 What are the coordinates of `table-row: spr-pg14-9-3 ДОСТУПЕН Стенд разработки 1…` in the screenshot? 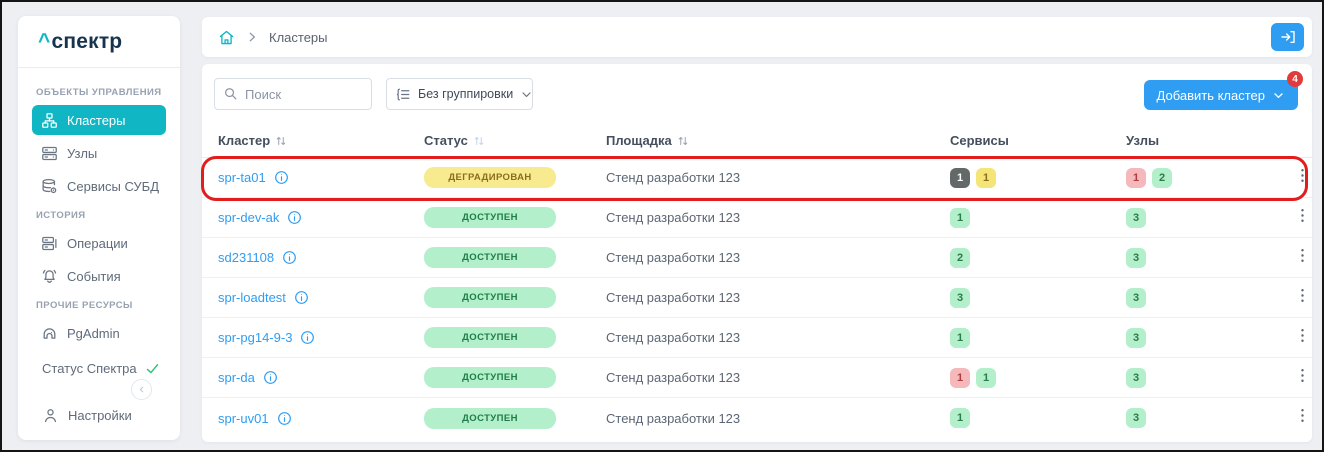 It's located at (757, 338).